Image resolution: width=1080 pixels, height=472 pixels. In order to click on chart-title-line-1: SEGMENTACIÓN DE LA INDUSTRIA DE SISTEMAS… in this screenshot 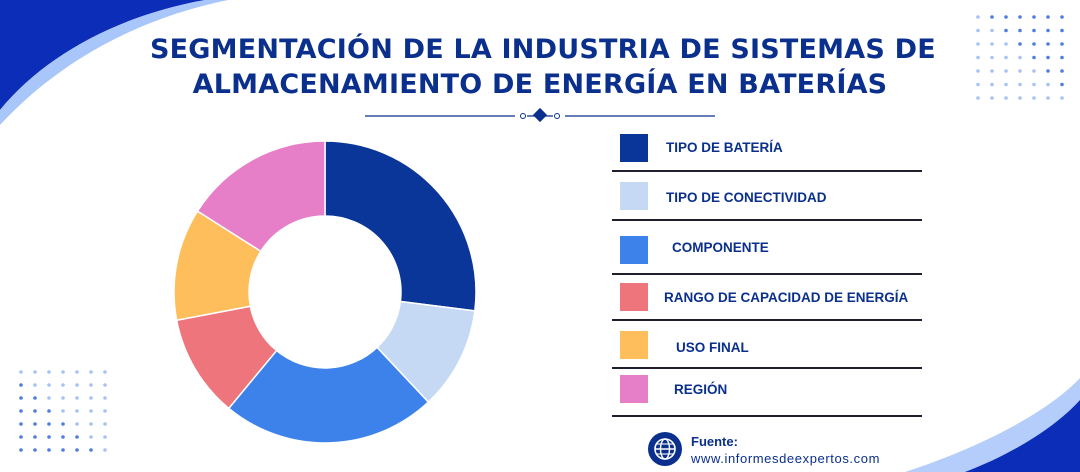, I will do `click(543, 49)`.